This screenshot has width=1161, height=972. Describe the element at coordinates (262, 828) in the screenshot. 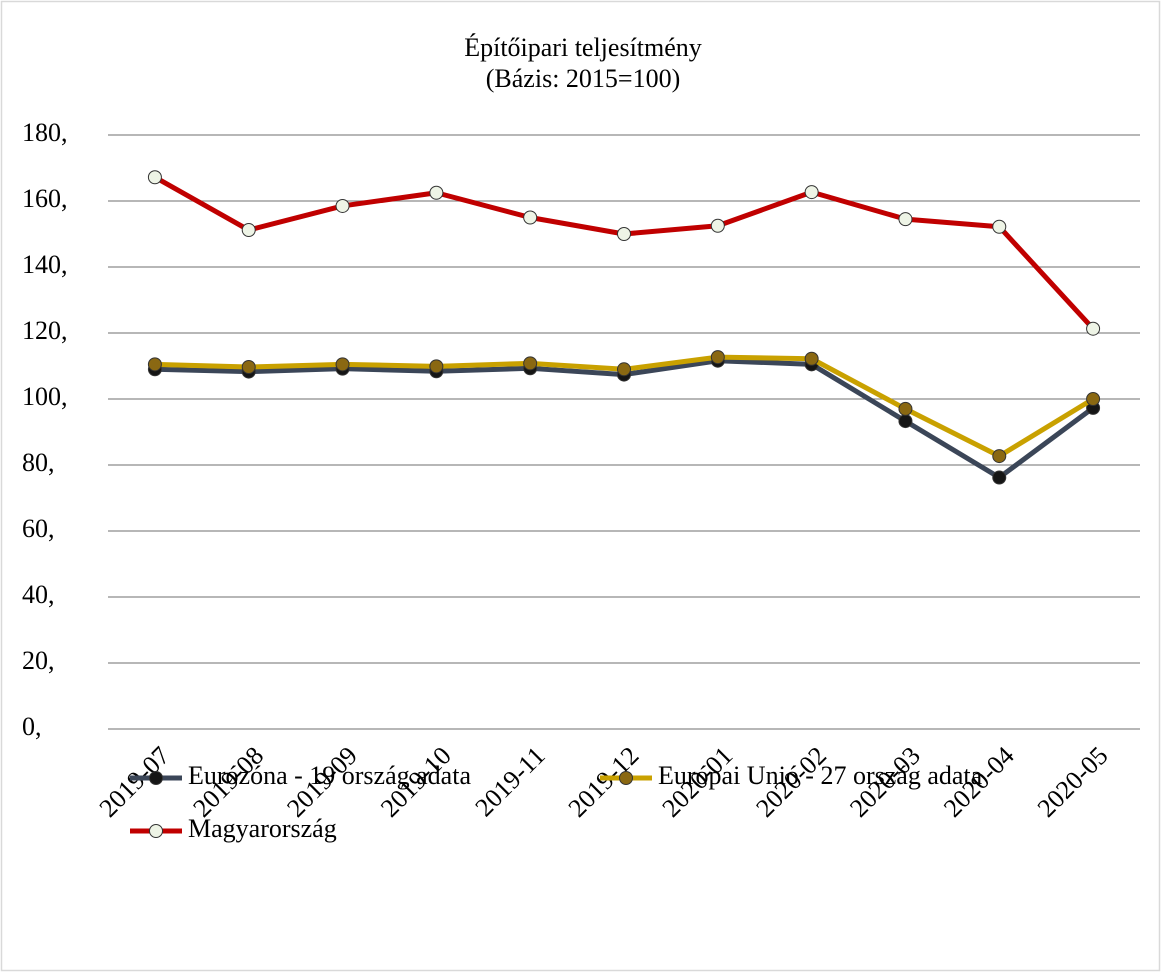

I see `legend-label: Magyarország` at that location.